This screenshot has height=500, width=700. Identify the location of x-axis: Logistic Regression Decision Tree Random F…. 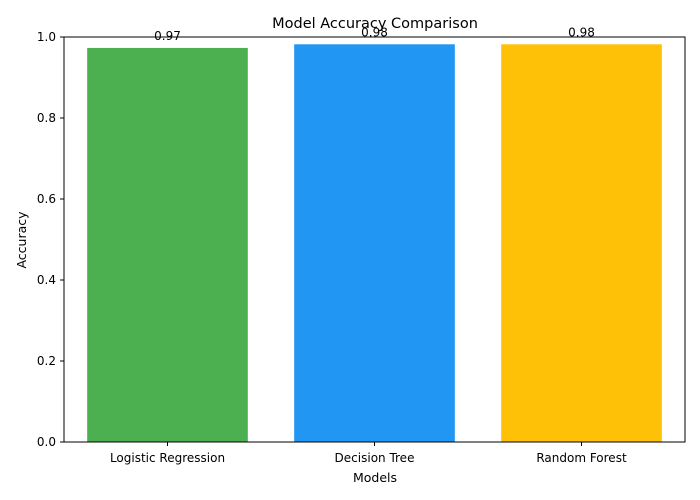
(368, 453).